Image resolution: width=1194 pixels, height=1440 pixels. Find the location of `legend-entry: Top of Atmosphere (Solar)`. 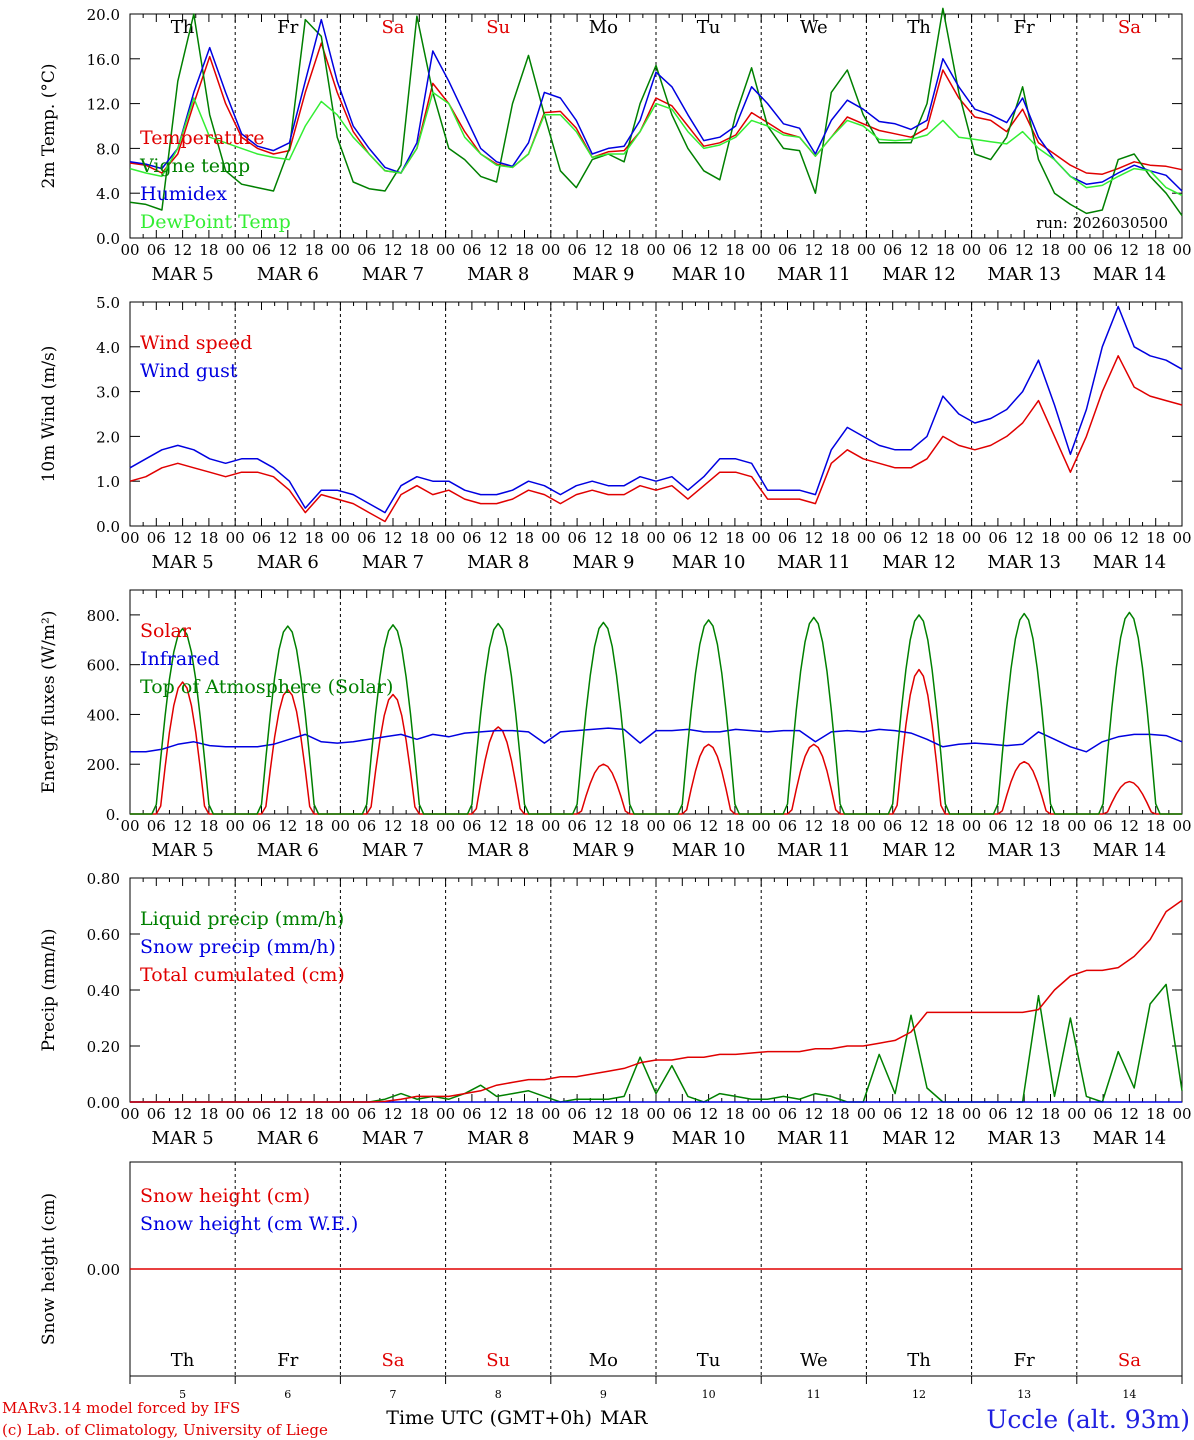

legend-entry: Top of Atmosphere (Solar) is located at coordinates (266, 687).